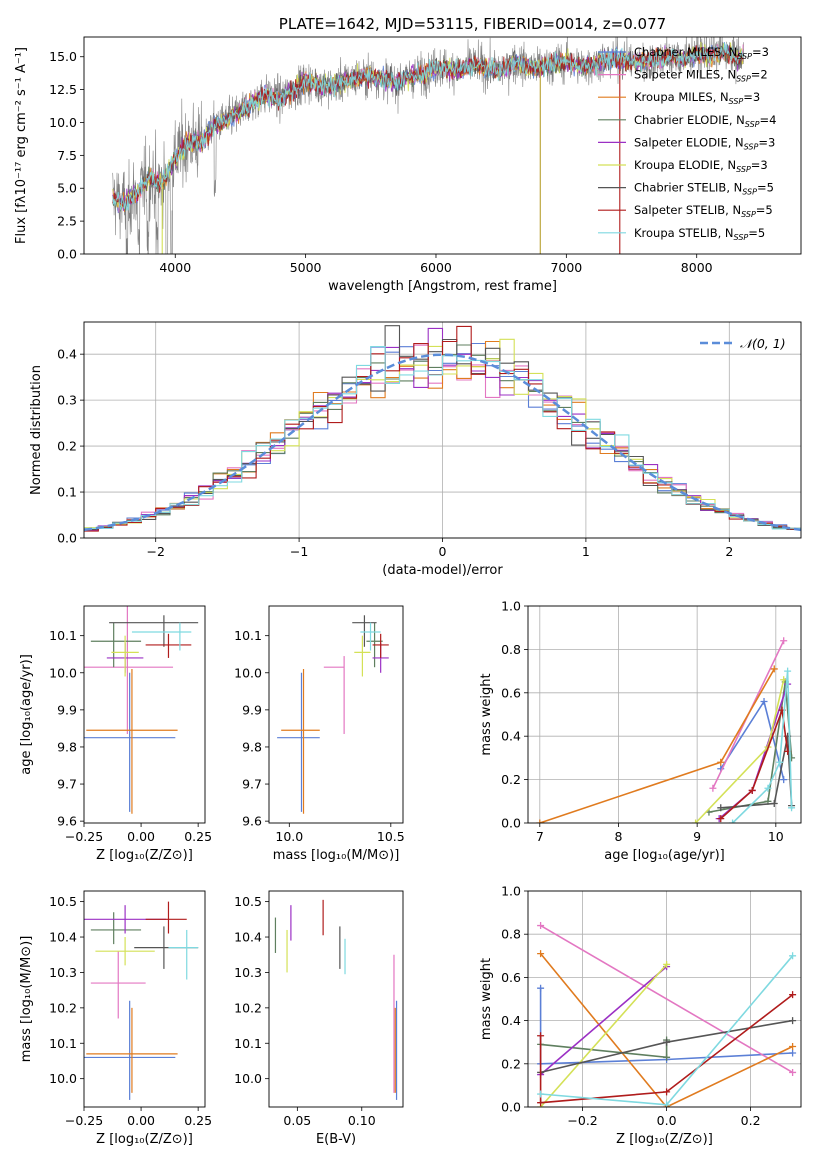  What do you see at coordinates (289, 836) in the screenshot?
I see `x-tick-label: 10.0` at bounding box center [289, 836].